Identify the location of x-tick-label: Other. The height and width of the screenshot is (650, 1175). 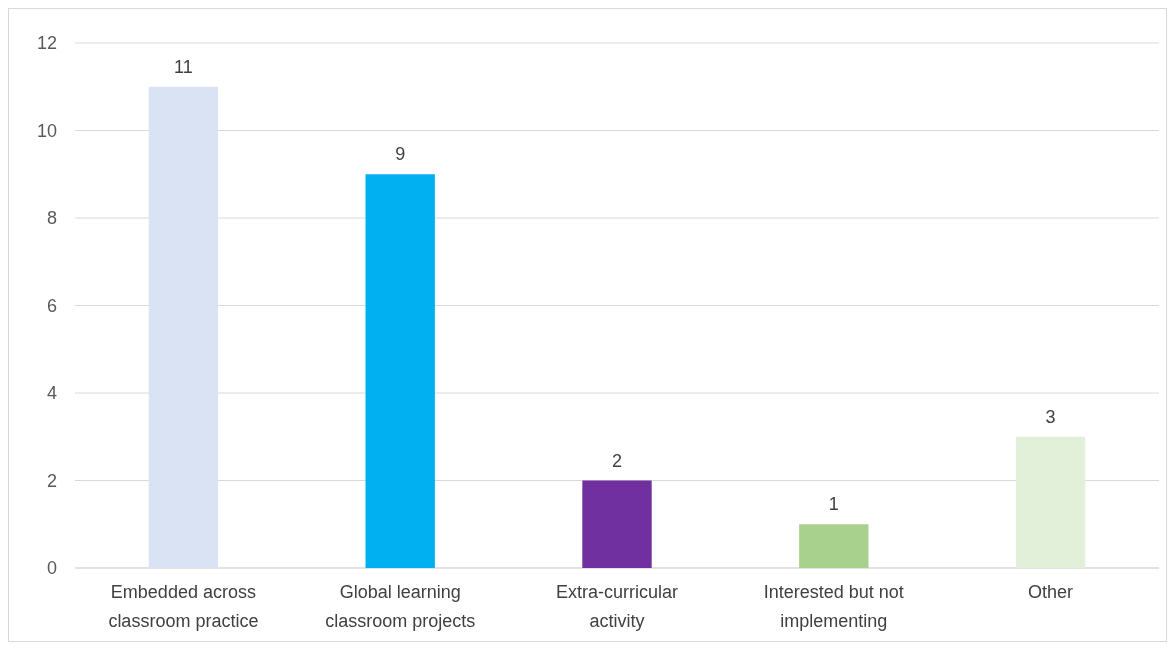
(1051, 592).